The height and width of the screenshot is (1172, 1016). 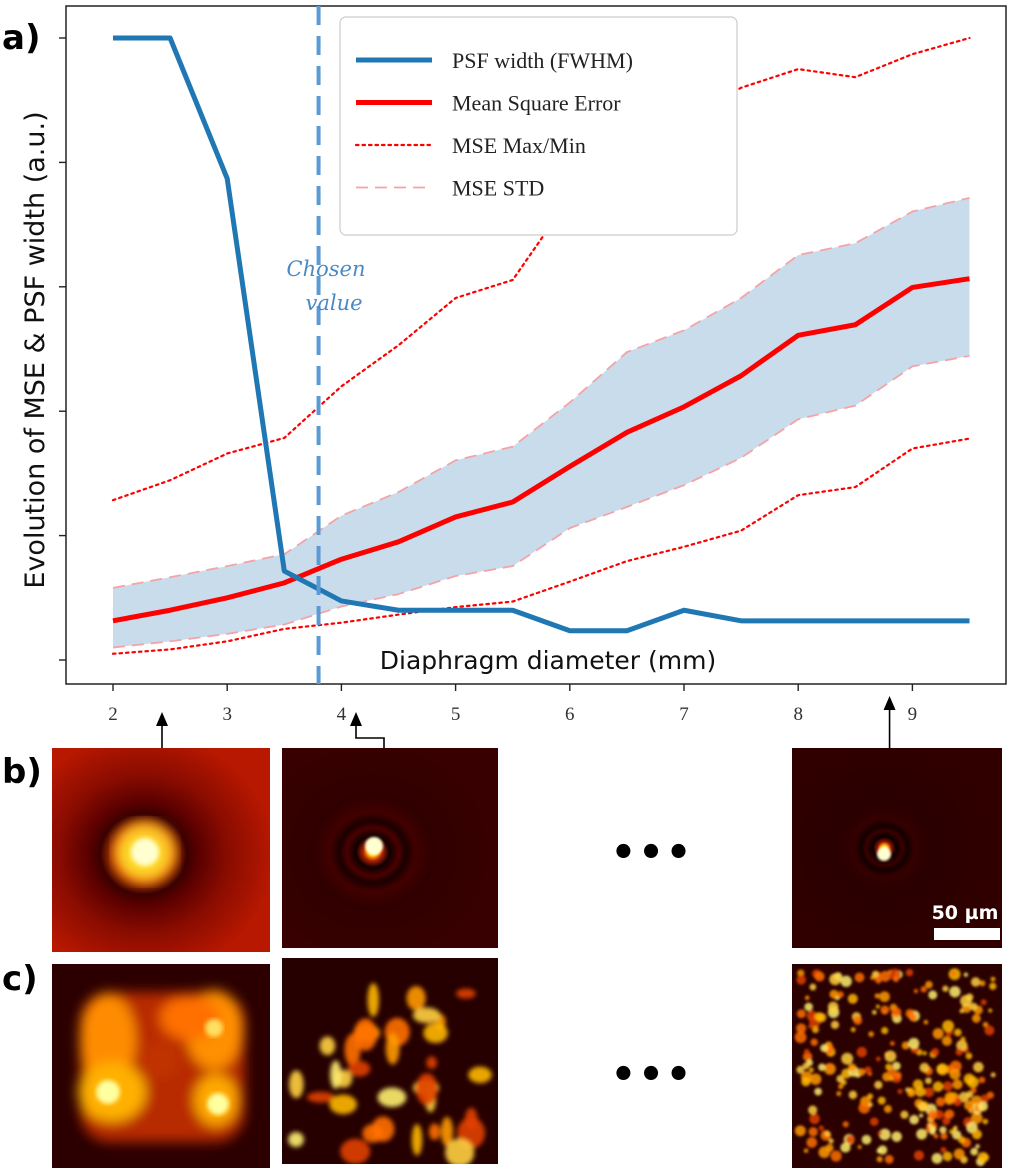 What do you see at coordinates (35, 349) in the screenshot?
I see `y-axis-label: Evolution of MSE & PSF width (a.u.)` at bounding box center [35, 349].